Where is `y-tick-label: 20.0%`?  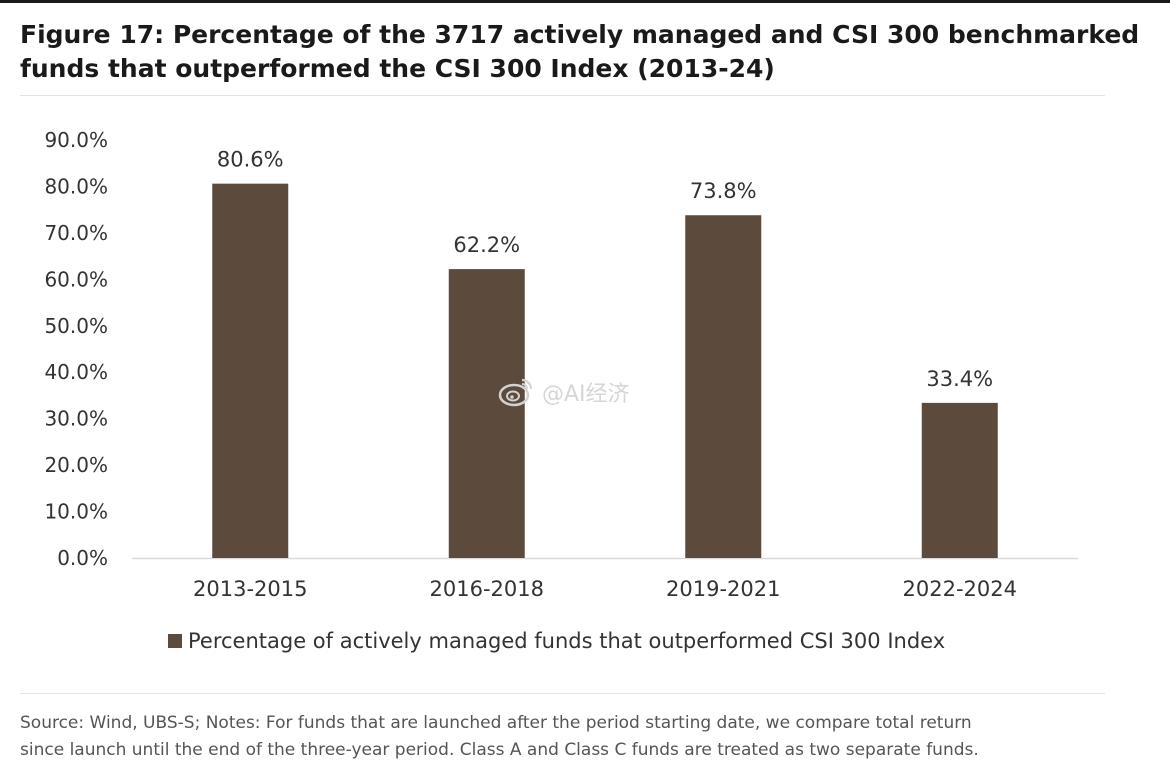
y-tick-label: 20.0% is located at coordinates (76, 465).